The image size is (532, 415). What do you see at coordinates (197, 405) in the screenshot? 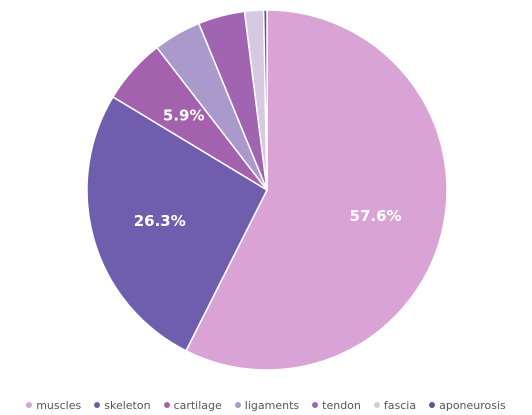
I see `legend-label: cartilage` at bounding box center [197, 405].